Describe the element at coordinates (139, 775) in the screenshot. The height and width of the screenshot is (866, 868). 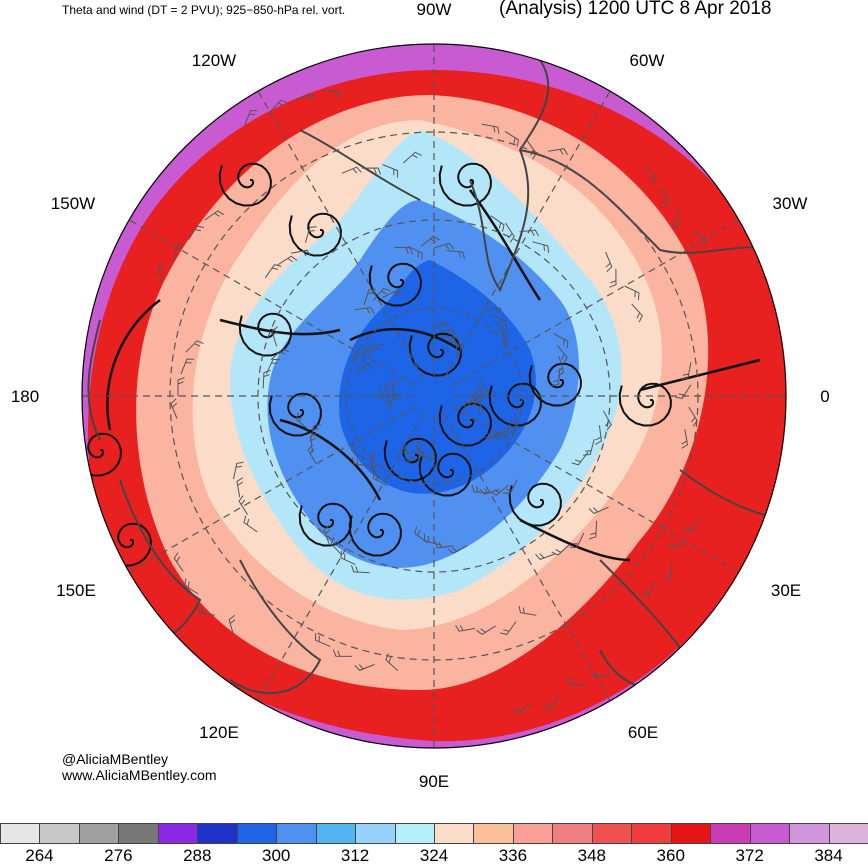
I see `credit-website: www.AliciaMBentley.com` at that location.